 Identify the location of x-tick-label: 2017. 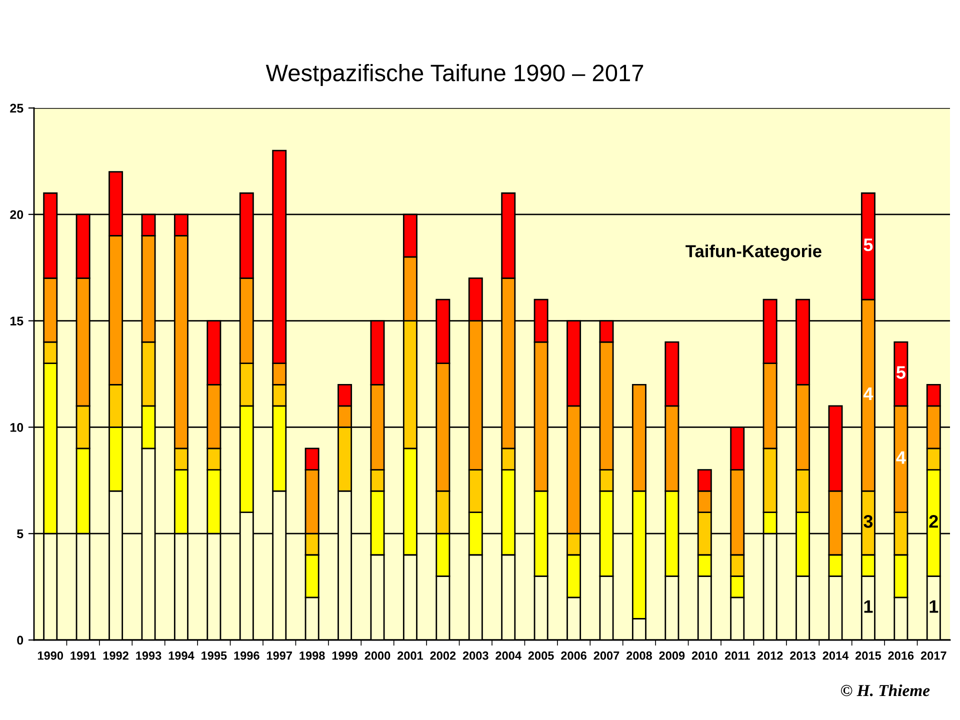
(933, 655).